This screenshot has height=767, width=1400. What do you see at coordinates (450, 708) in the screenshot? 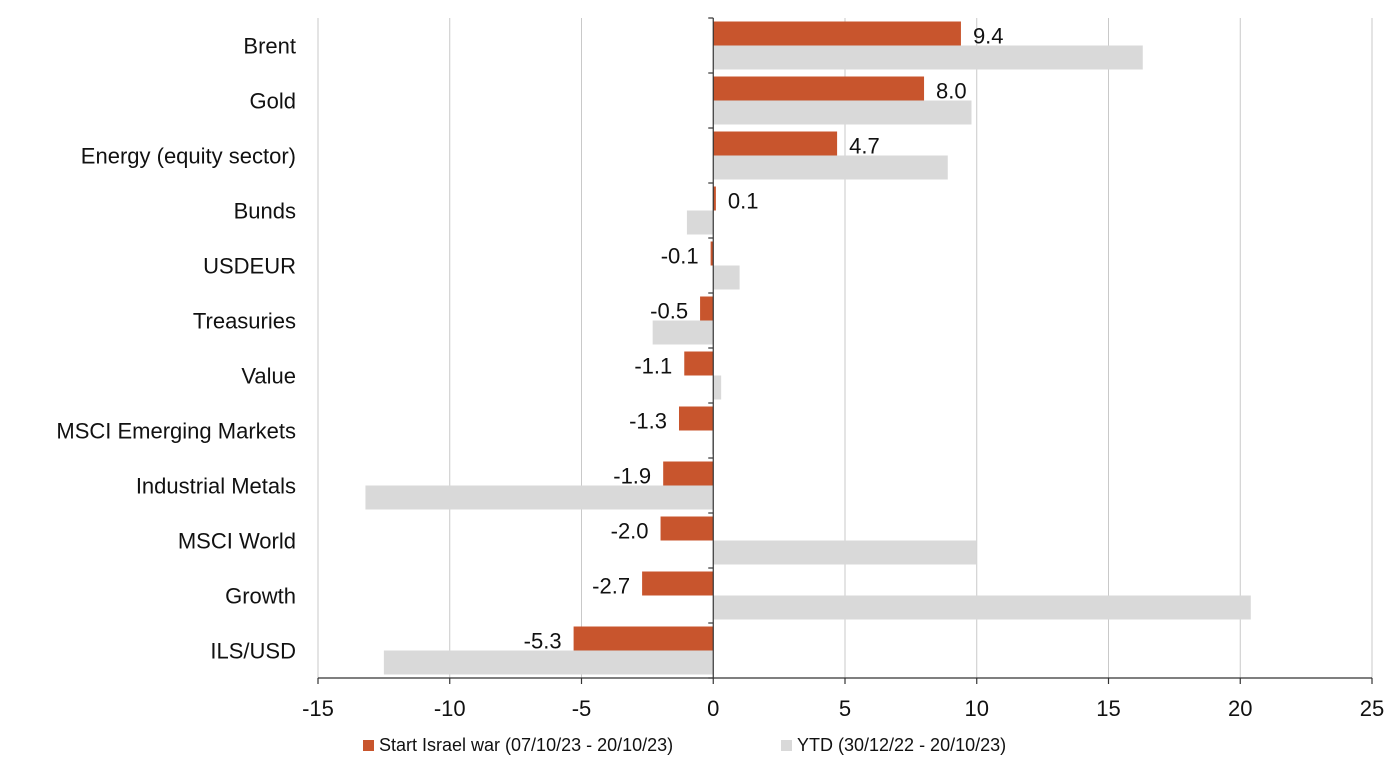
I see `x-tick-label: -10` at bounding box center [450, 708].